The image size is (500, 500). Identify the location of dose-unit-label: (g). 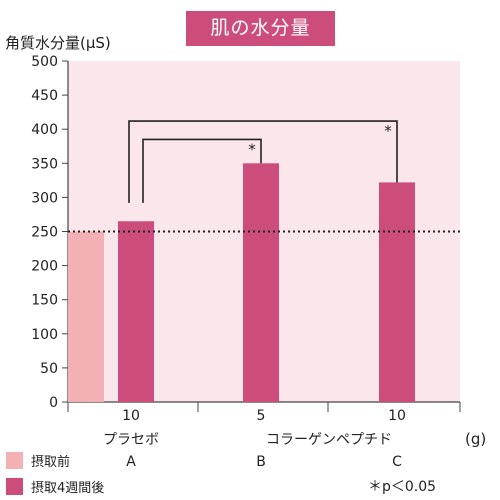
(476, 439).